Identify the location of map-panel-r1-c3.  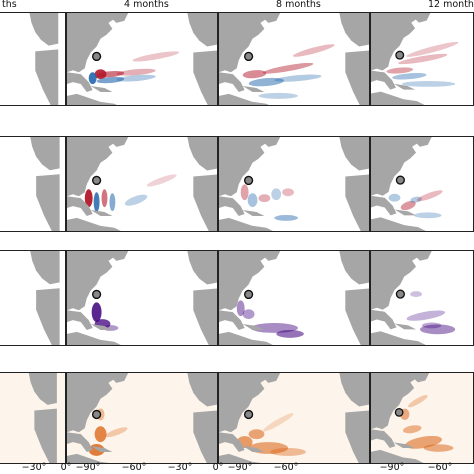
(294, 59).